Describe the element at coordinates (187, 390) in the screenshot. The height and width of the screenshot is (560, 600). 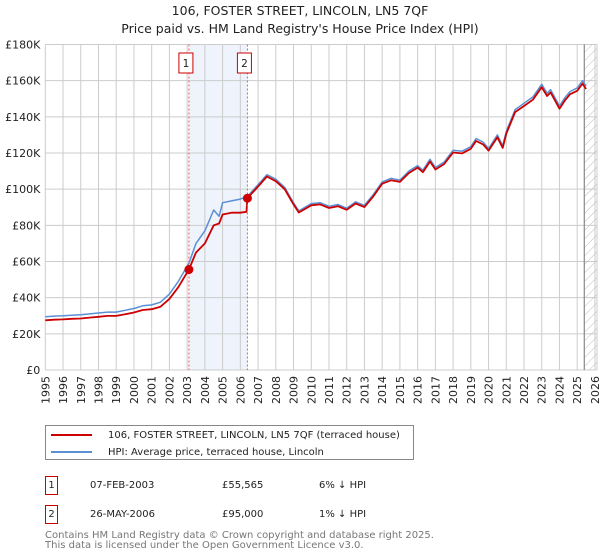
I see `x-tick-label: 2003` at that location.